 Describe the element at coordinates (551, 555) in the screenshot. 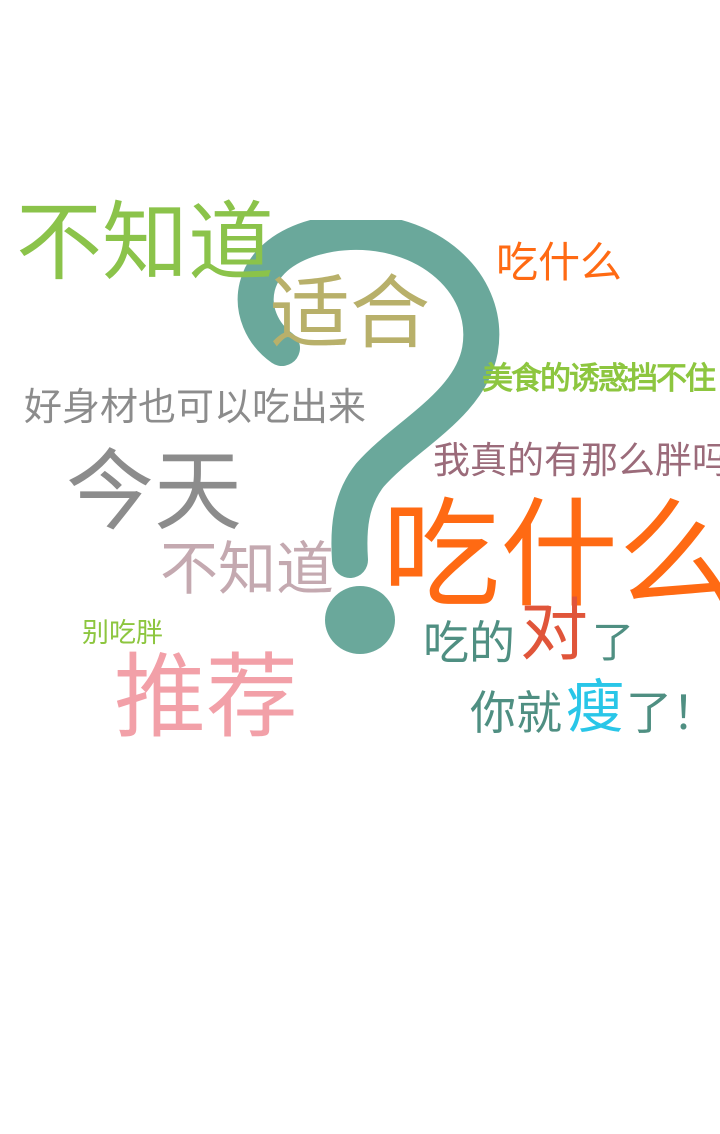

I see `word-chi-shen-me-big: 吃什么` at that location.